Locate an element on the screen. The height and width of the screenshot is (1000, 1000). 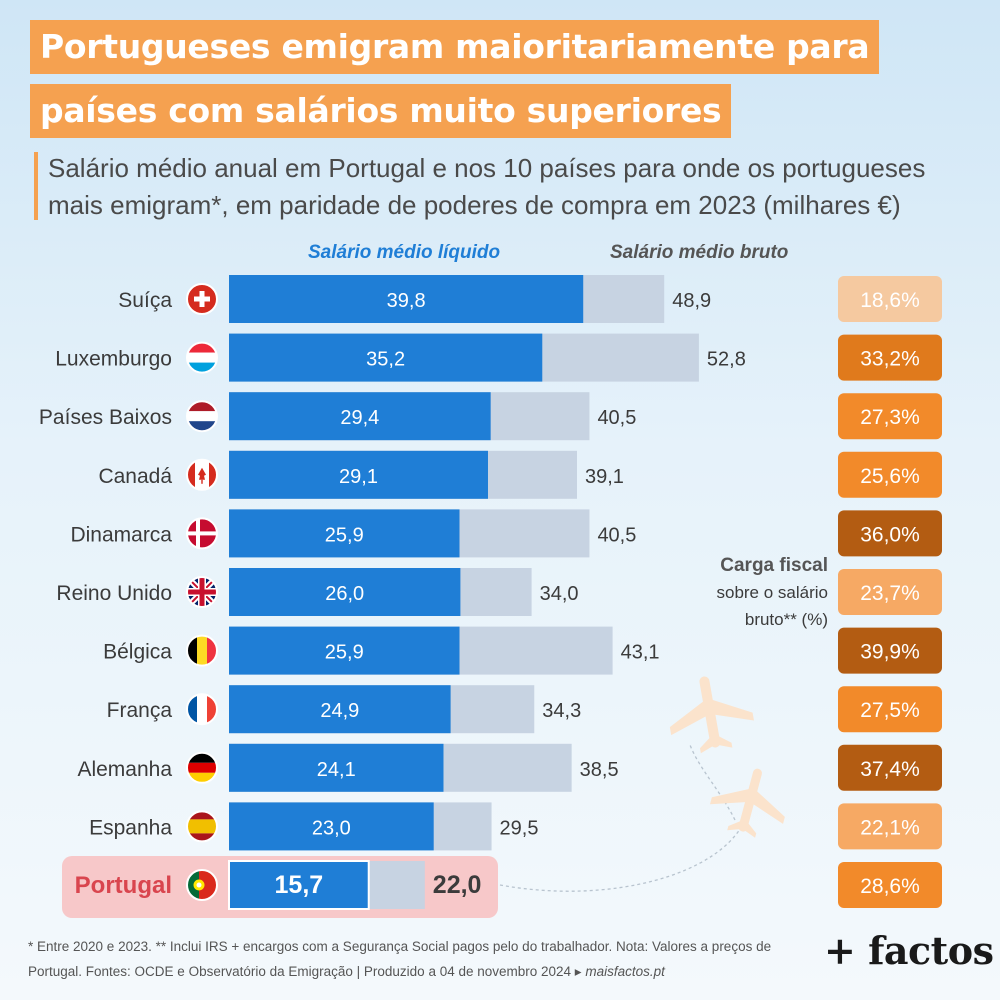
net-salary-label: 24,9 is located at coordinates (339, 711).